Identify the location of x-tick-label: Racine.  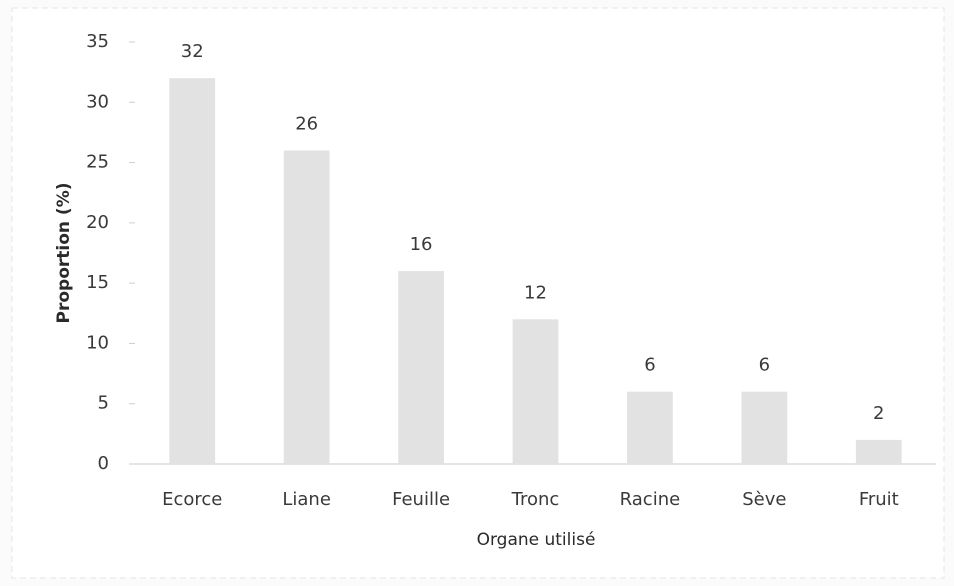
(650, 499).